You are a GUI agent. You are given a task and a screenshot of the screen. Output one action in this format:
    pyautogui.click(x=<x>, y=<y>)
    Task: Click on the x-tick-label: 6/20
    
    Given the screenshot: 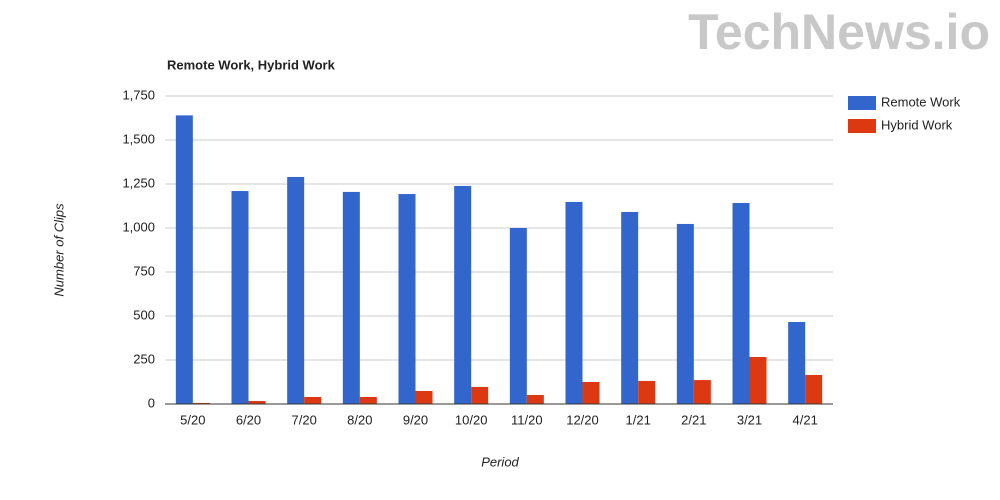 What is the action you would take?
    pyautogui.click(x=248, y=419)
    